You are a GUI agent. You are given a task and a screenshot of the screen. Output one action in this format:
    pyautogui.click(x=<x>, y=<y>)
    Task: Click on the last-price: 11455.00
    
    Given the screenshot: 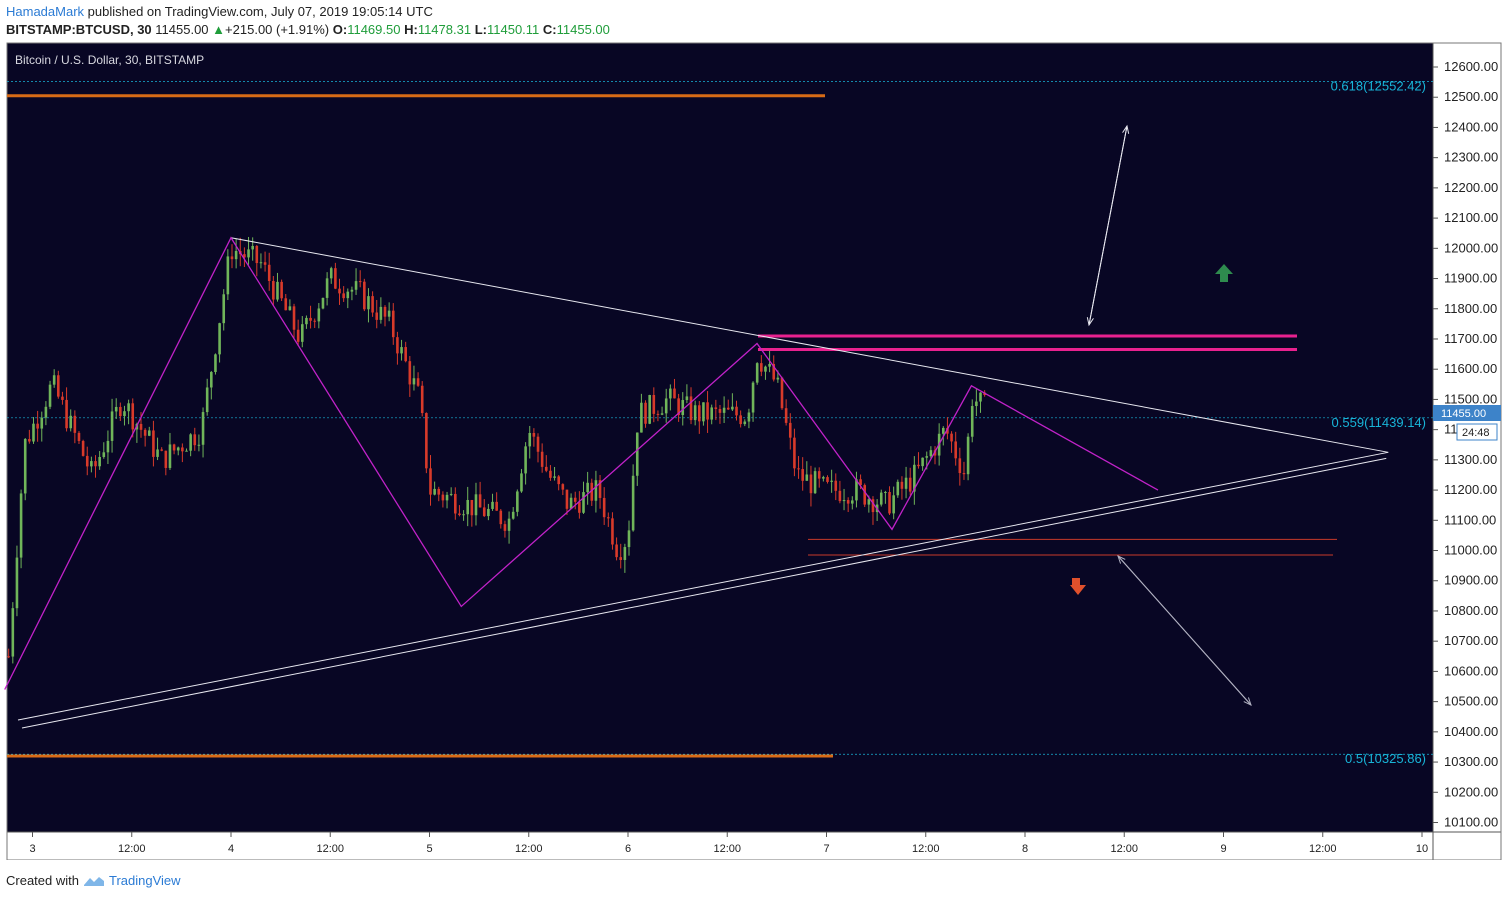 What is the action you would take?
    pyautogui.click(x=182, y=29)
    